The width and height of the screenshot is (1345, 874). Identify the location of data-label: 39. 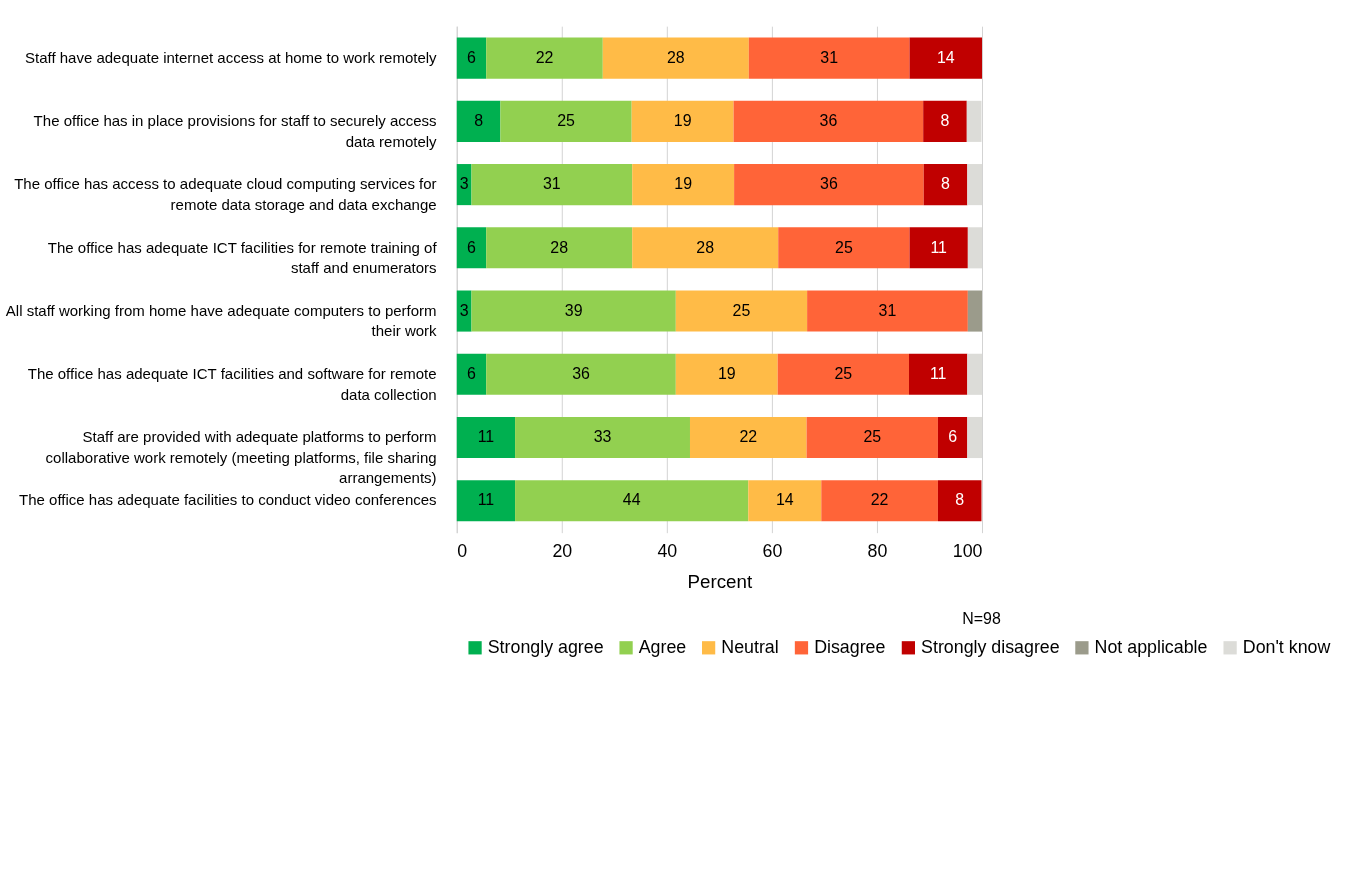
(573, 310).